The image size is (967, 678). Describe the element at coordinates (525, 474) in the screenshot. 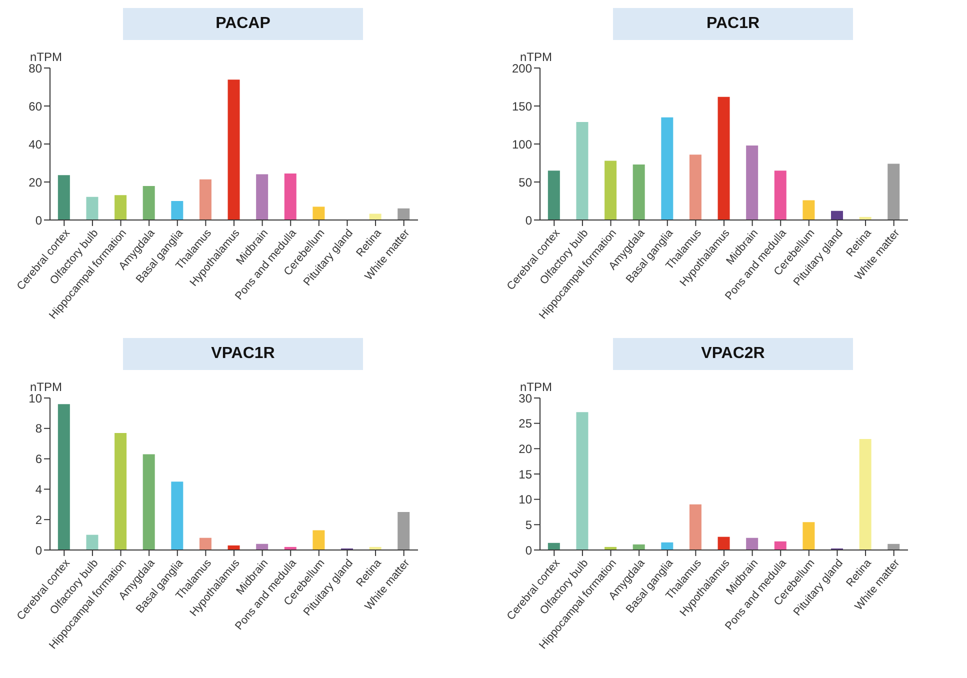

I see `y-tick-label: 15` at that location.